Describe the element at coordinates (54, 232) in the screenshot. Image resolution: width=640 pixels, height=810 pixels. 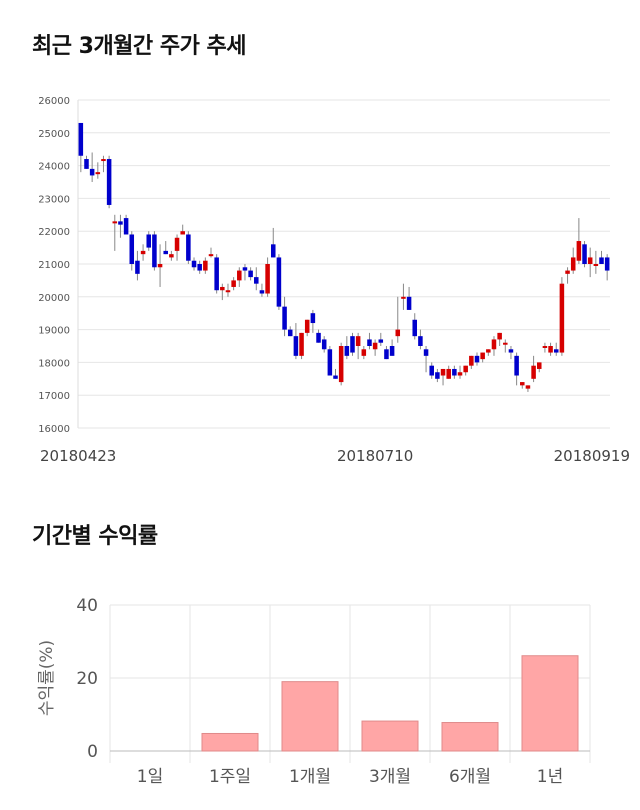
I see `y-tick-label: 22000` at that location.